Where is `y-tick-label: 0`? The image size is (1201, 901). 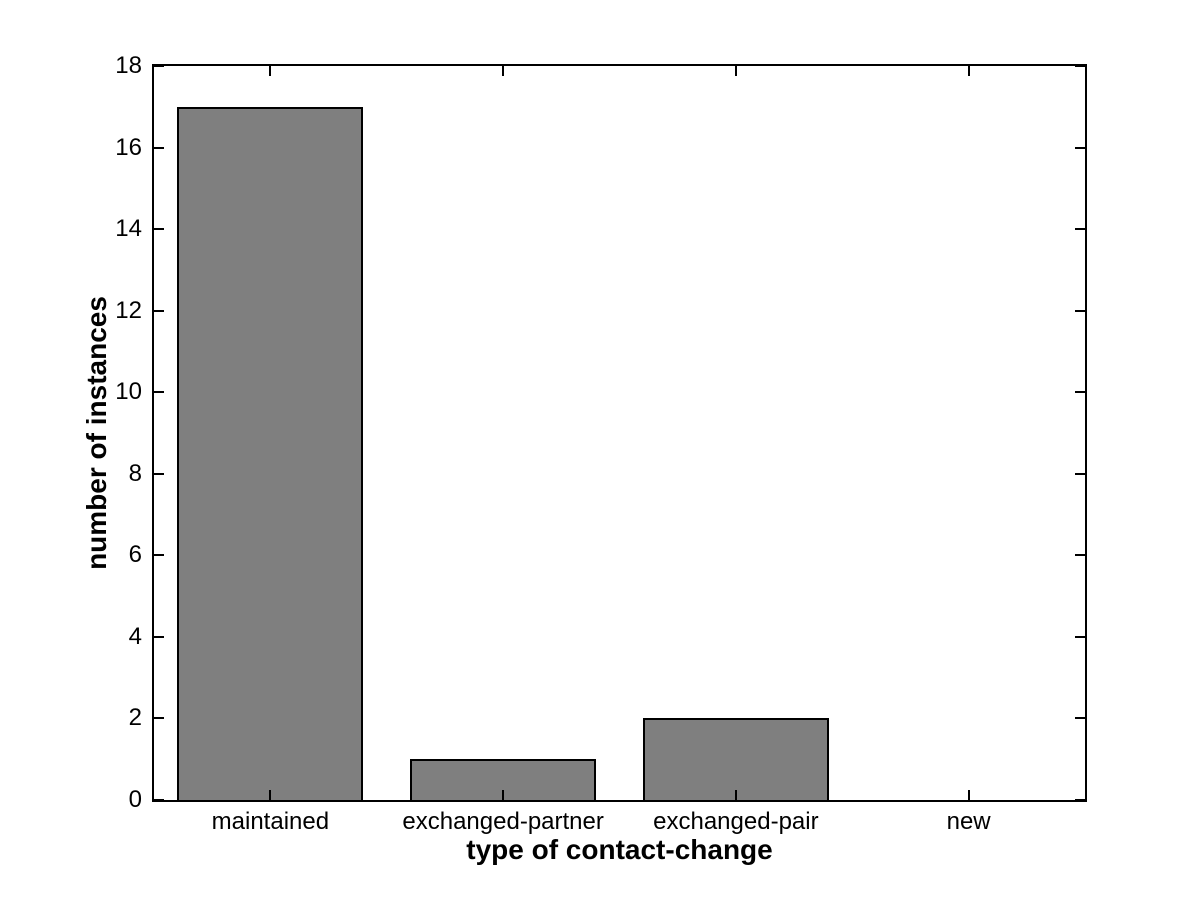 y-tick-label: 0 is located at coordinates (135, 799).